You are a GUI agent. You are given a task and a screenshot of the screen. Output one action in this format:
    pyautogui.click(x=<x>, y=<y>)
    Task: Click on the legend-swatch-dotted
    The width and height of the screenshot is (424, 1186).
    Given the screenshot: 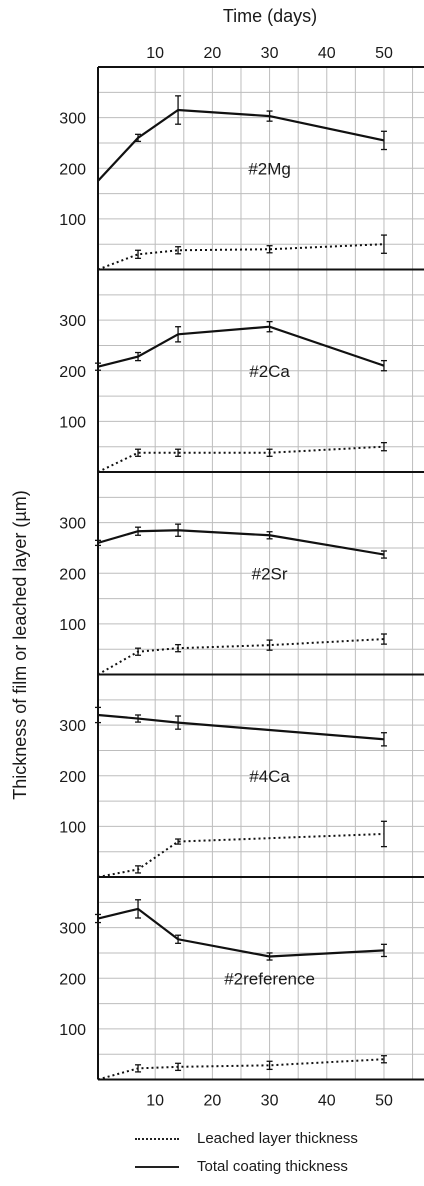 What is the action you would take?
    pyautogui.click(x=157, y=1138)
    